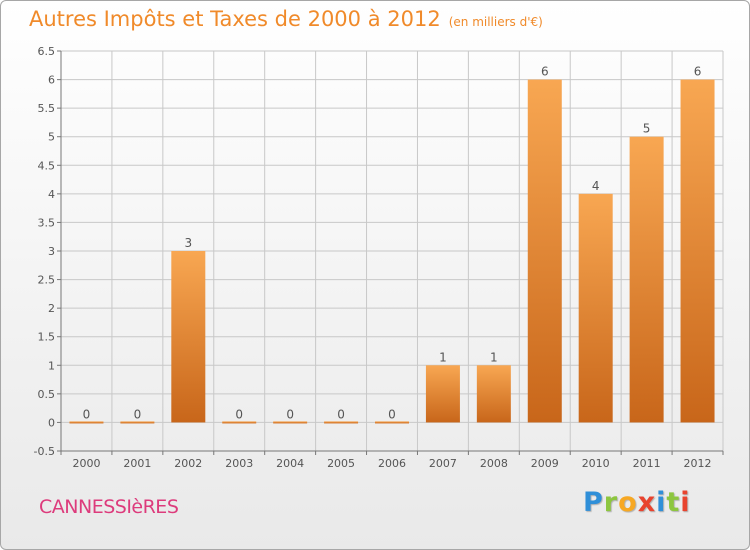 The image size is (750, 550). Describe the element at coordinates (44, 451) in the screenshot. I see `y-tick-label: -0.5` at that location.